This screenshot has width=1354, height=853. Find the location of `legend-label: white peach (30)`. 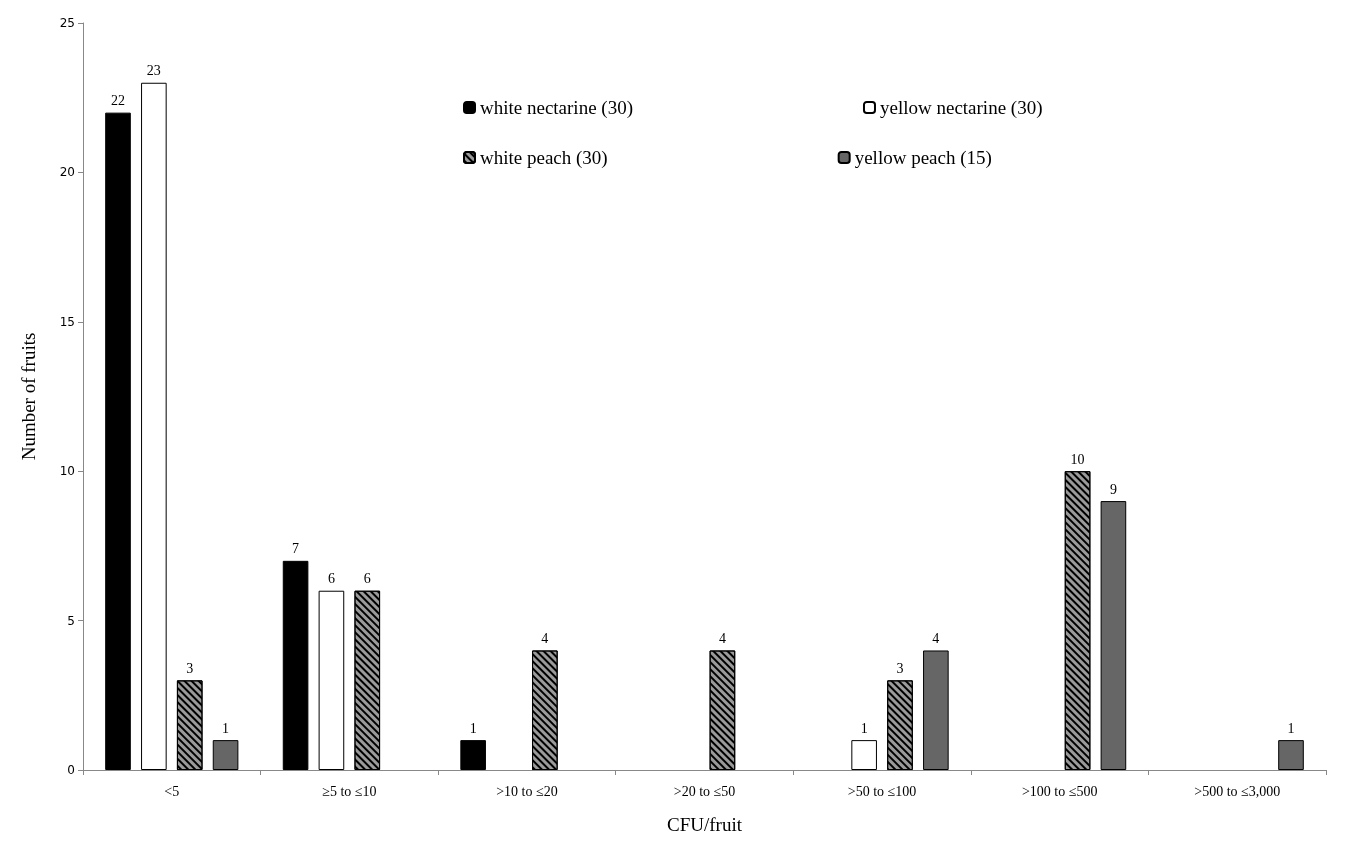

legend-label: white peach (30) is located at coordinates (544, 158).